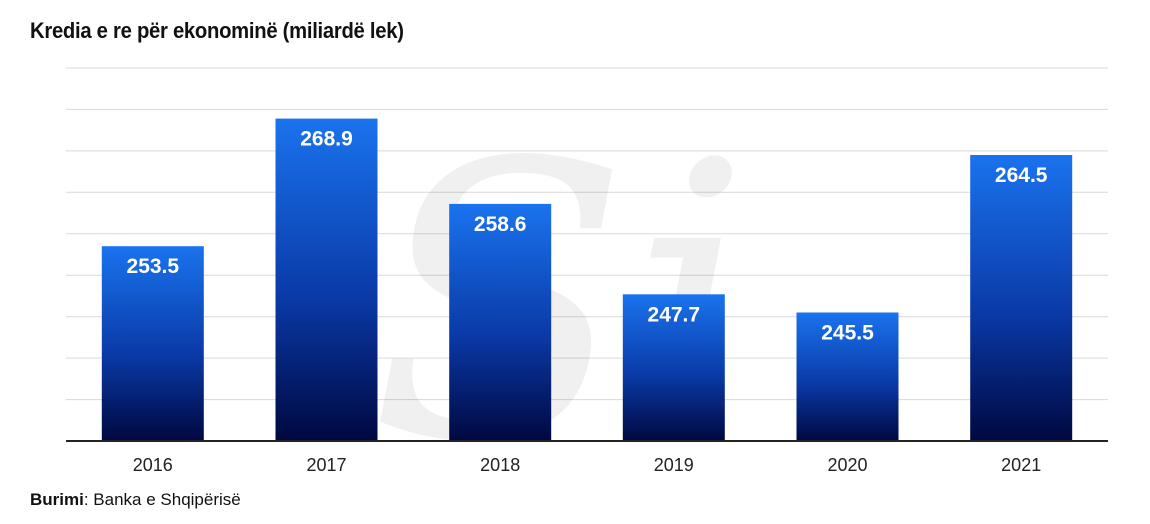  Describe the element at coordinates (500, 322) in the screenshot. I see `bar-2018` at that location.